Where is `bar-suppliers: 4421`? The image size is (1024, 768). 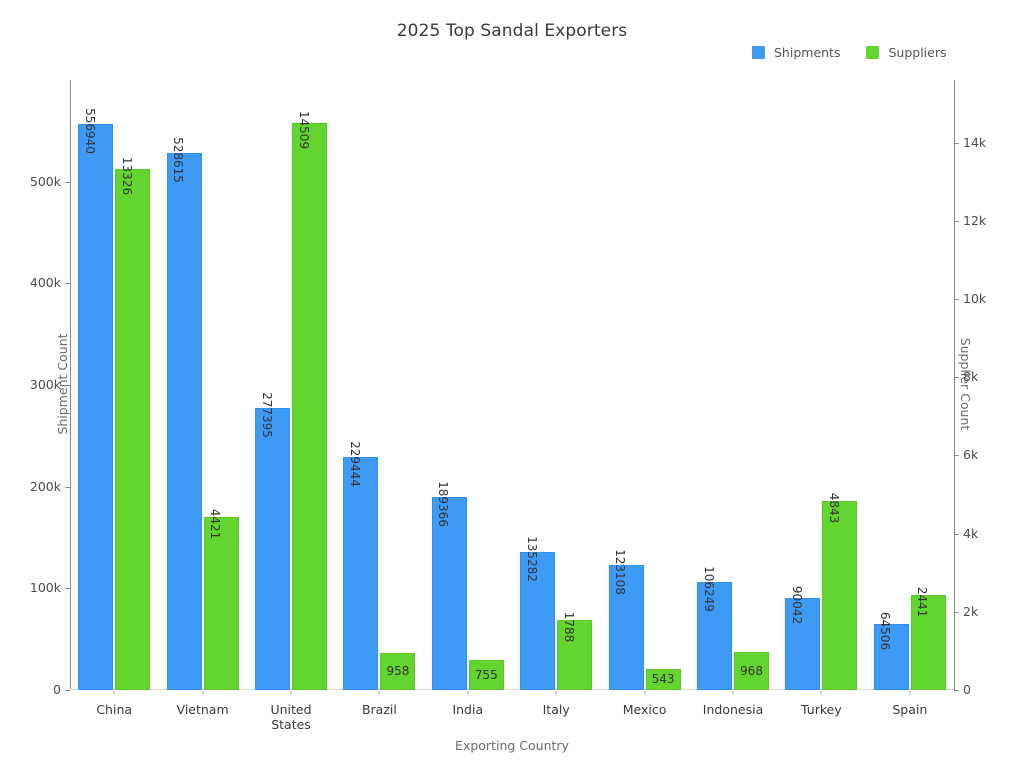 bar-suppliers: 4421 is located at coordinates (221, 599).